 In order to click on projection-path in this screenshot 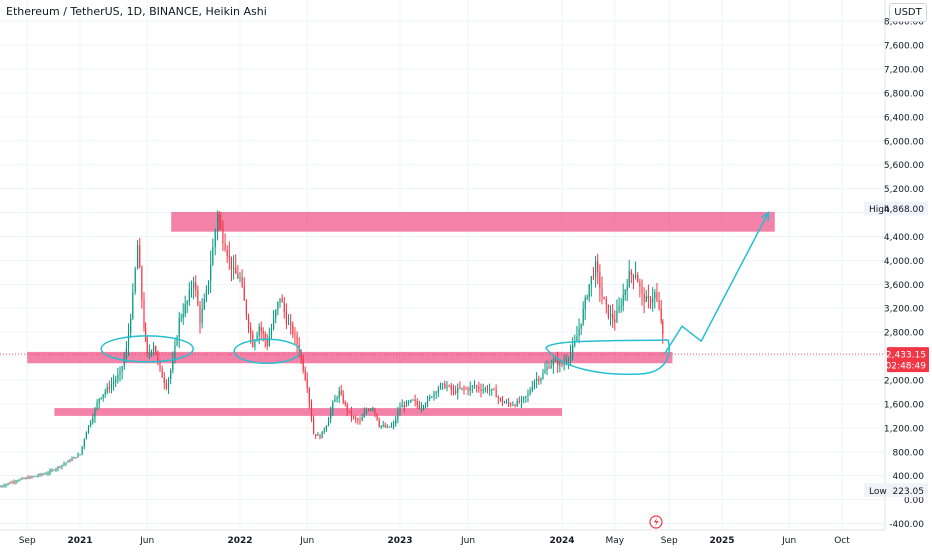, I will do `click(716, 283)`.